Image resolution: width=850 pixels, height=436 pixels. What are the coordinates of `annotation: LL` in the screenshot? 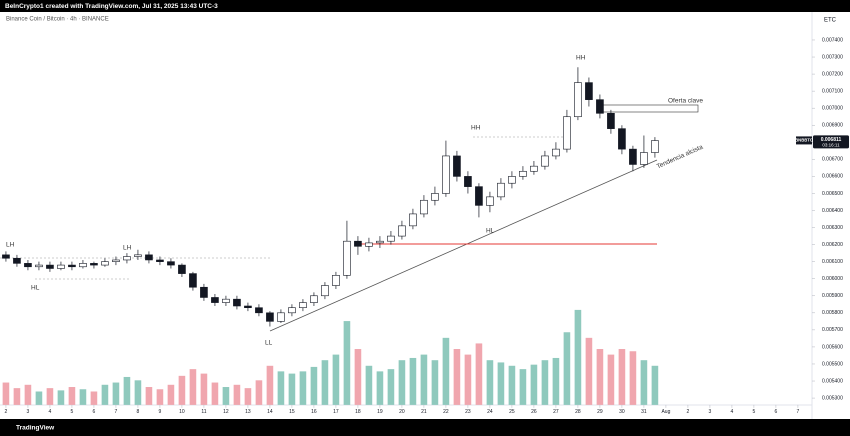 It's located at (269, 343).